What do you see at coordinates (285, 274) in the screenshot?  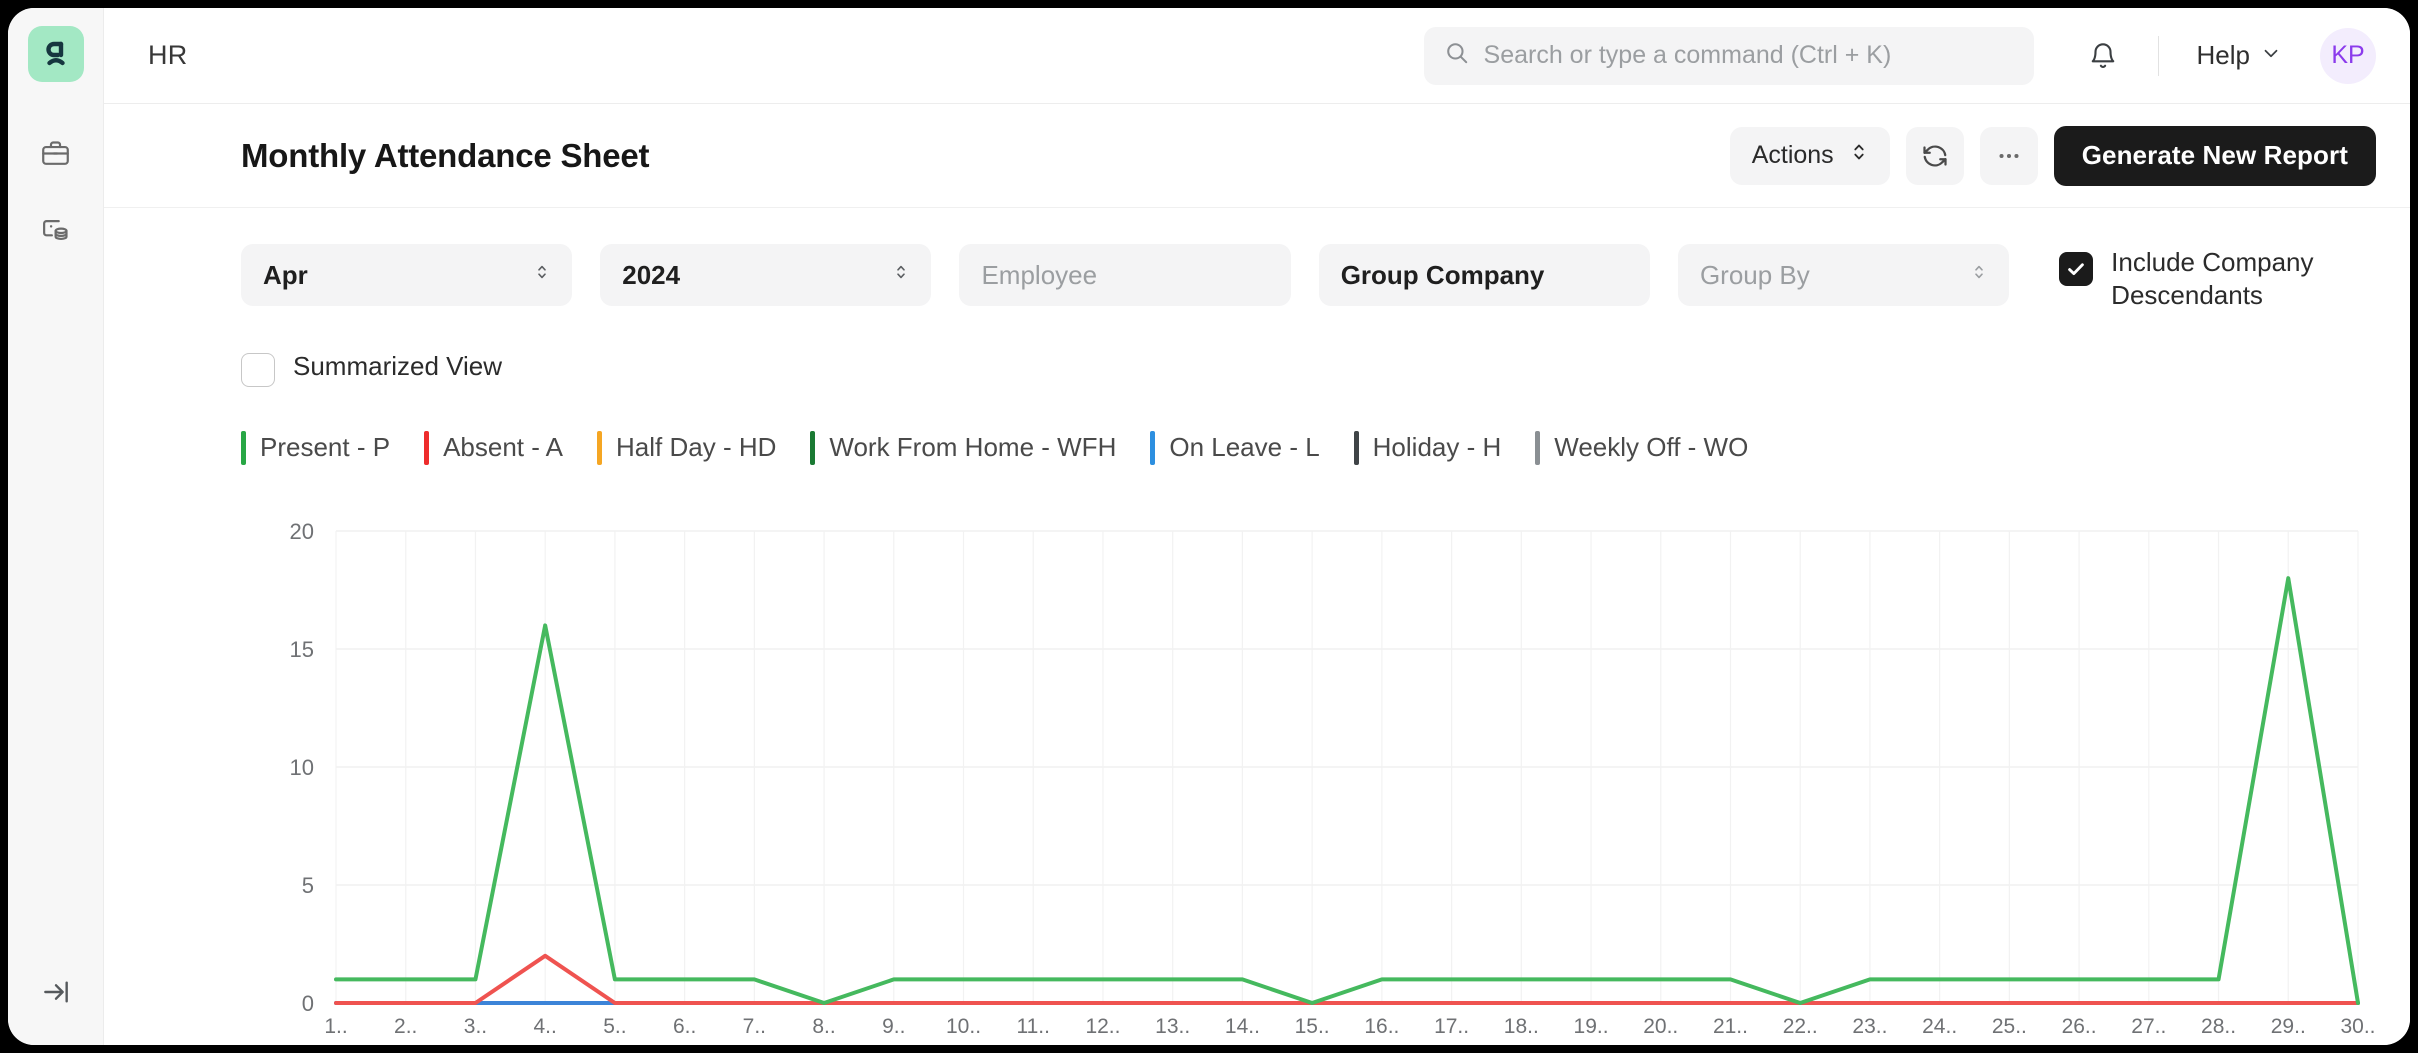 I see `filter-month-value: Apr` at bounding box center [285, 274].